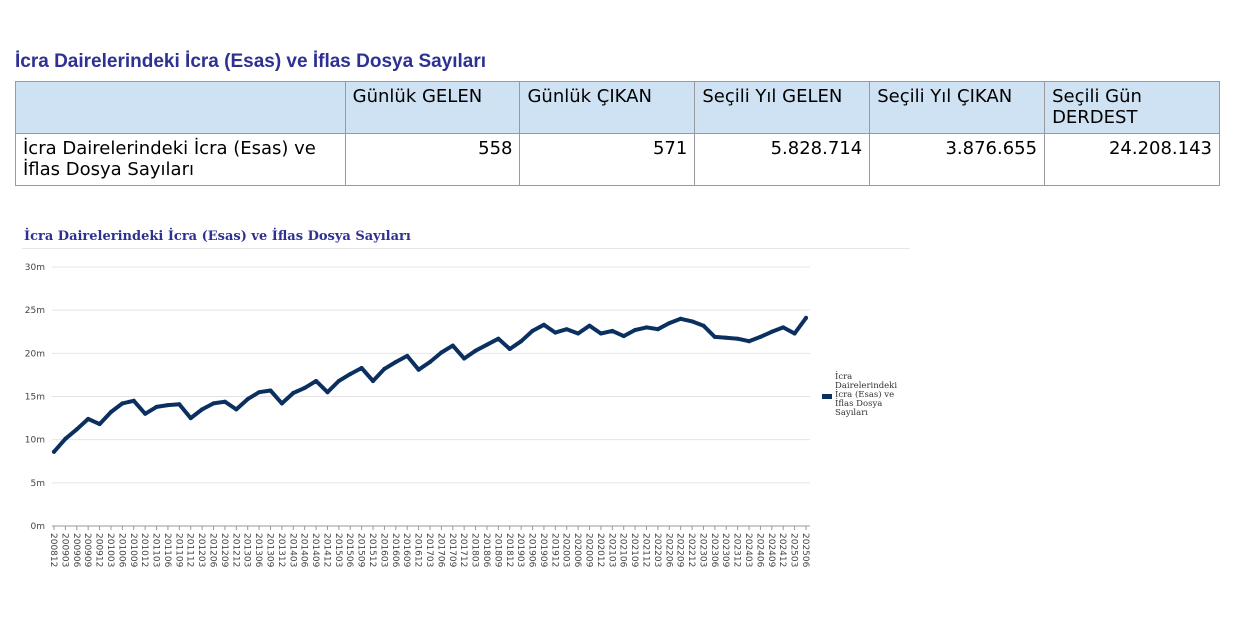  What do you see at coordinates (53, 550) in the screenshot?
I see `x-tick-label: 200812` at bounding box center [53, 550].